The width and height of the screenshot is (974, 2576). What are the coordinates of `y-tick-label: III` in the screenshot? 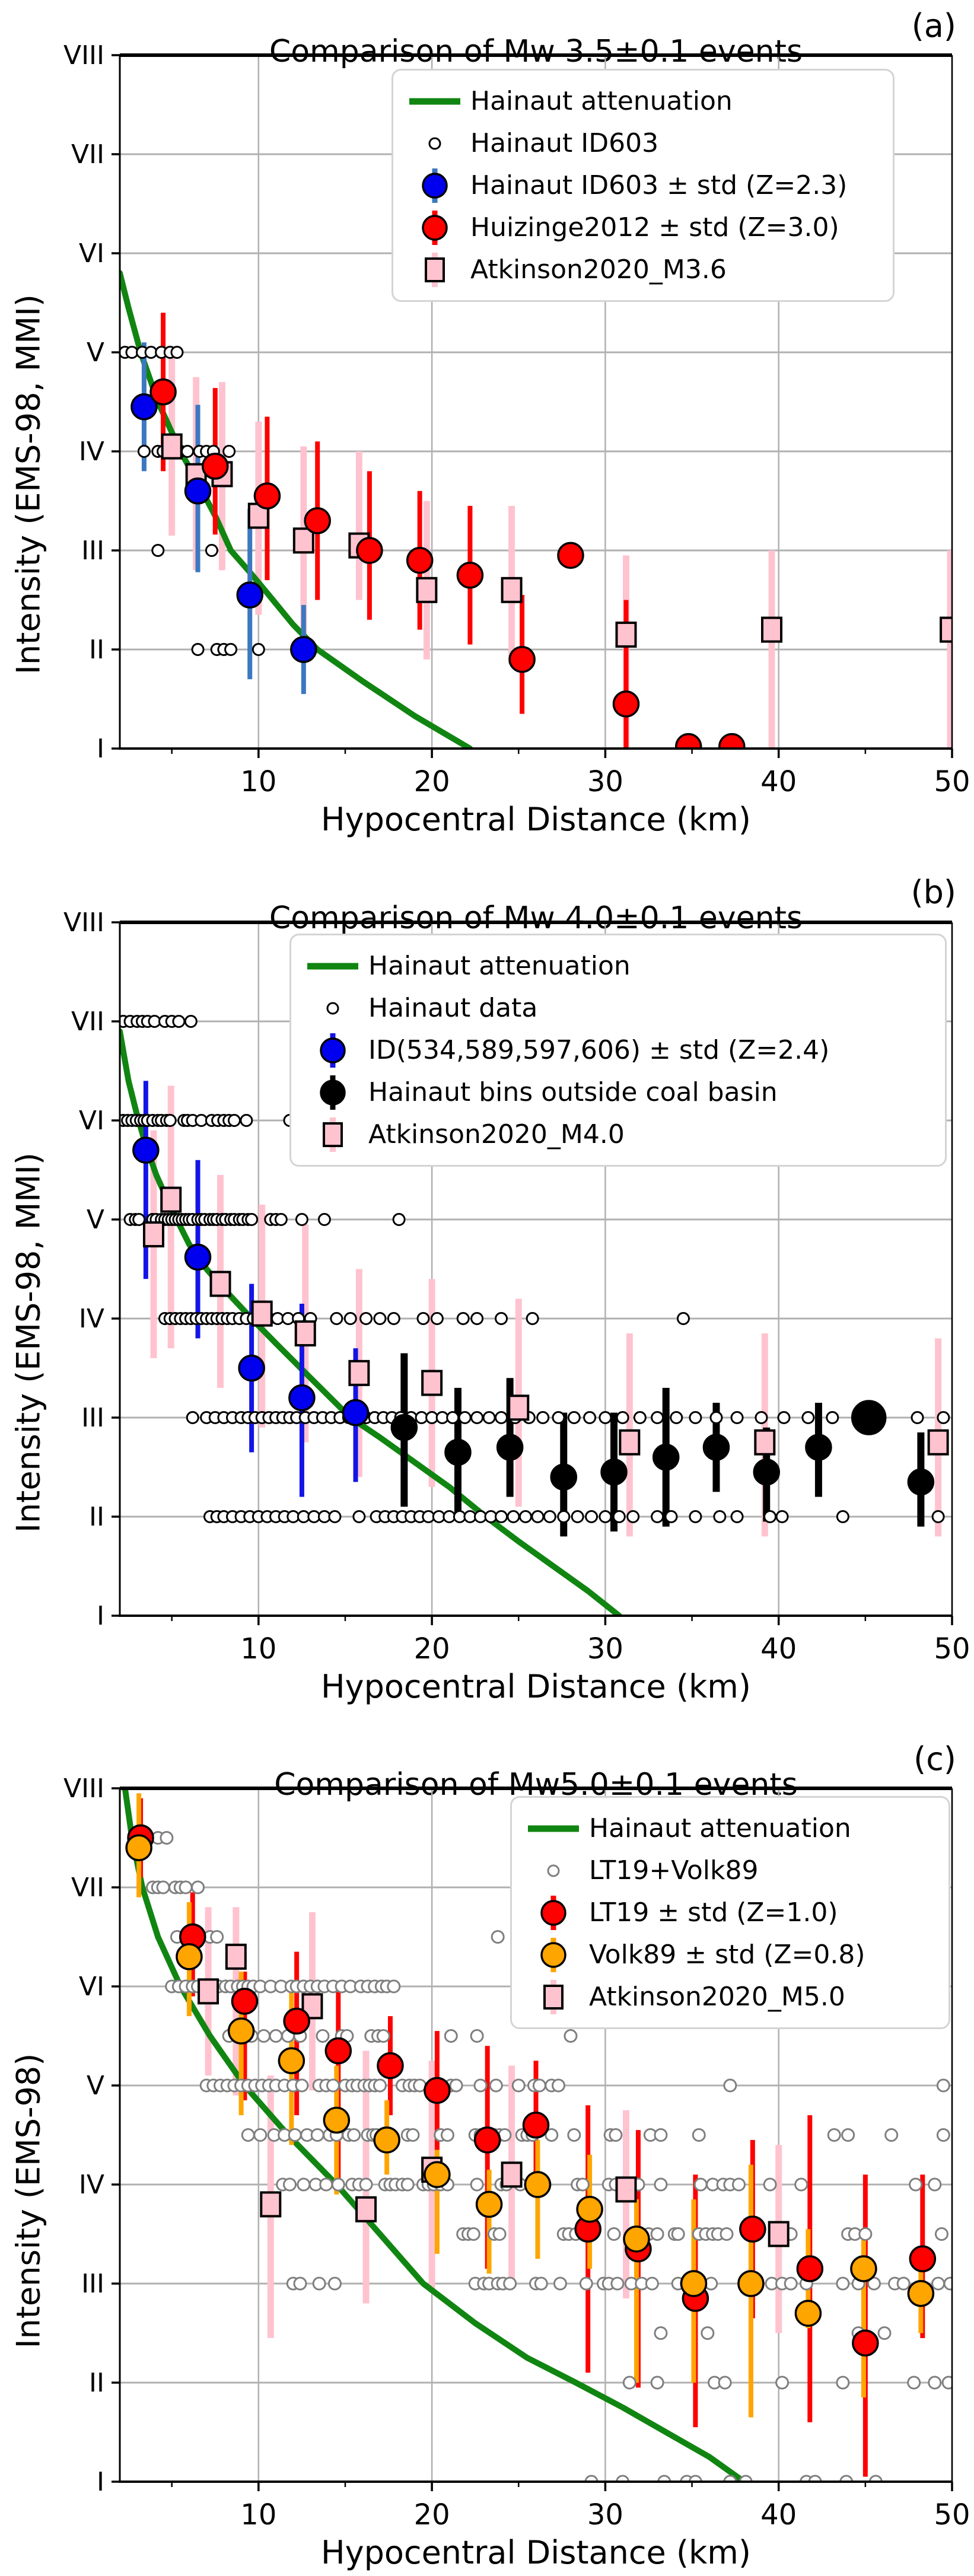 It's located at (92, 1418).